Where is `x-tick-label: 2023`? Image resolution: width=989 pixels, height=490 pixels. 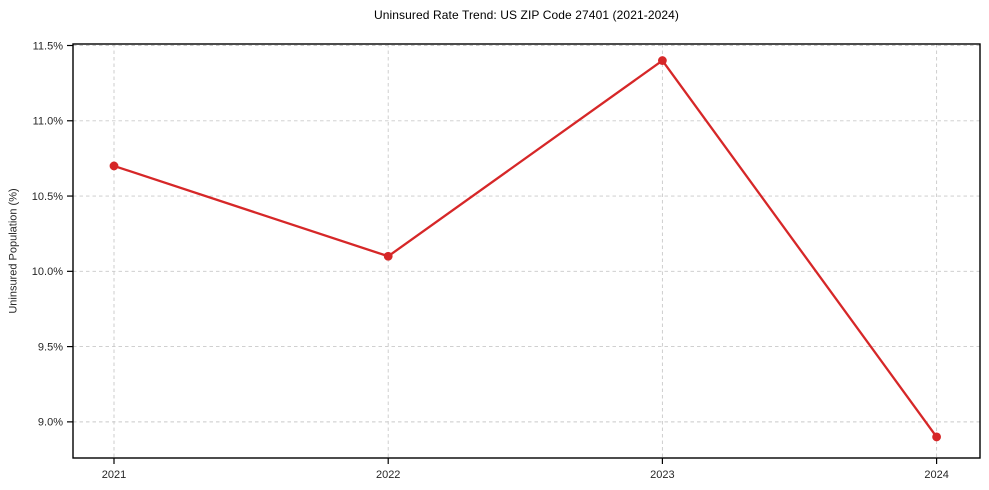 x-tick-label: 2023 is located at coordinates (662, 475).